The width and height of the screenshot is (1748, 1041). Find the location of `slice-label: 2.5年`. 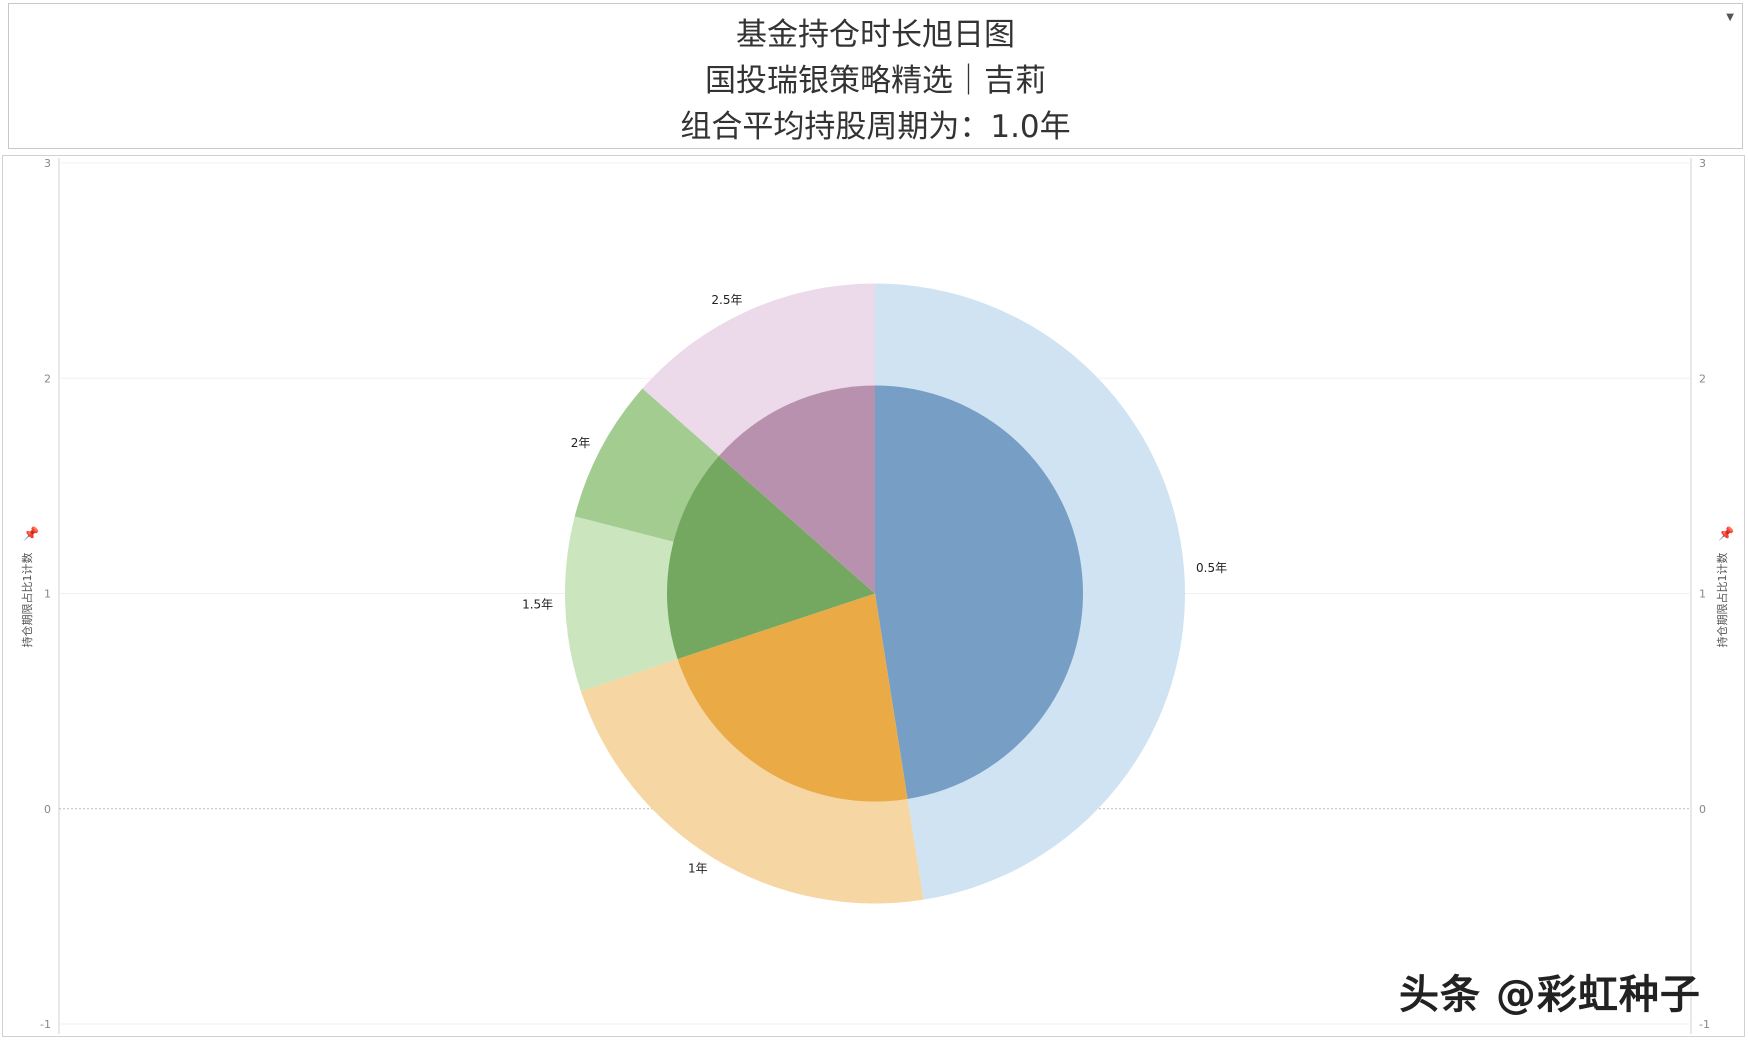

slice-label: 2.5年 is located at coordinates (726, 300).